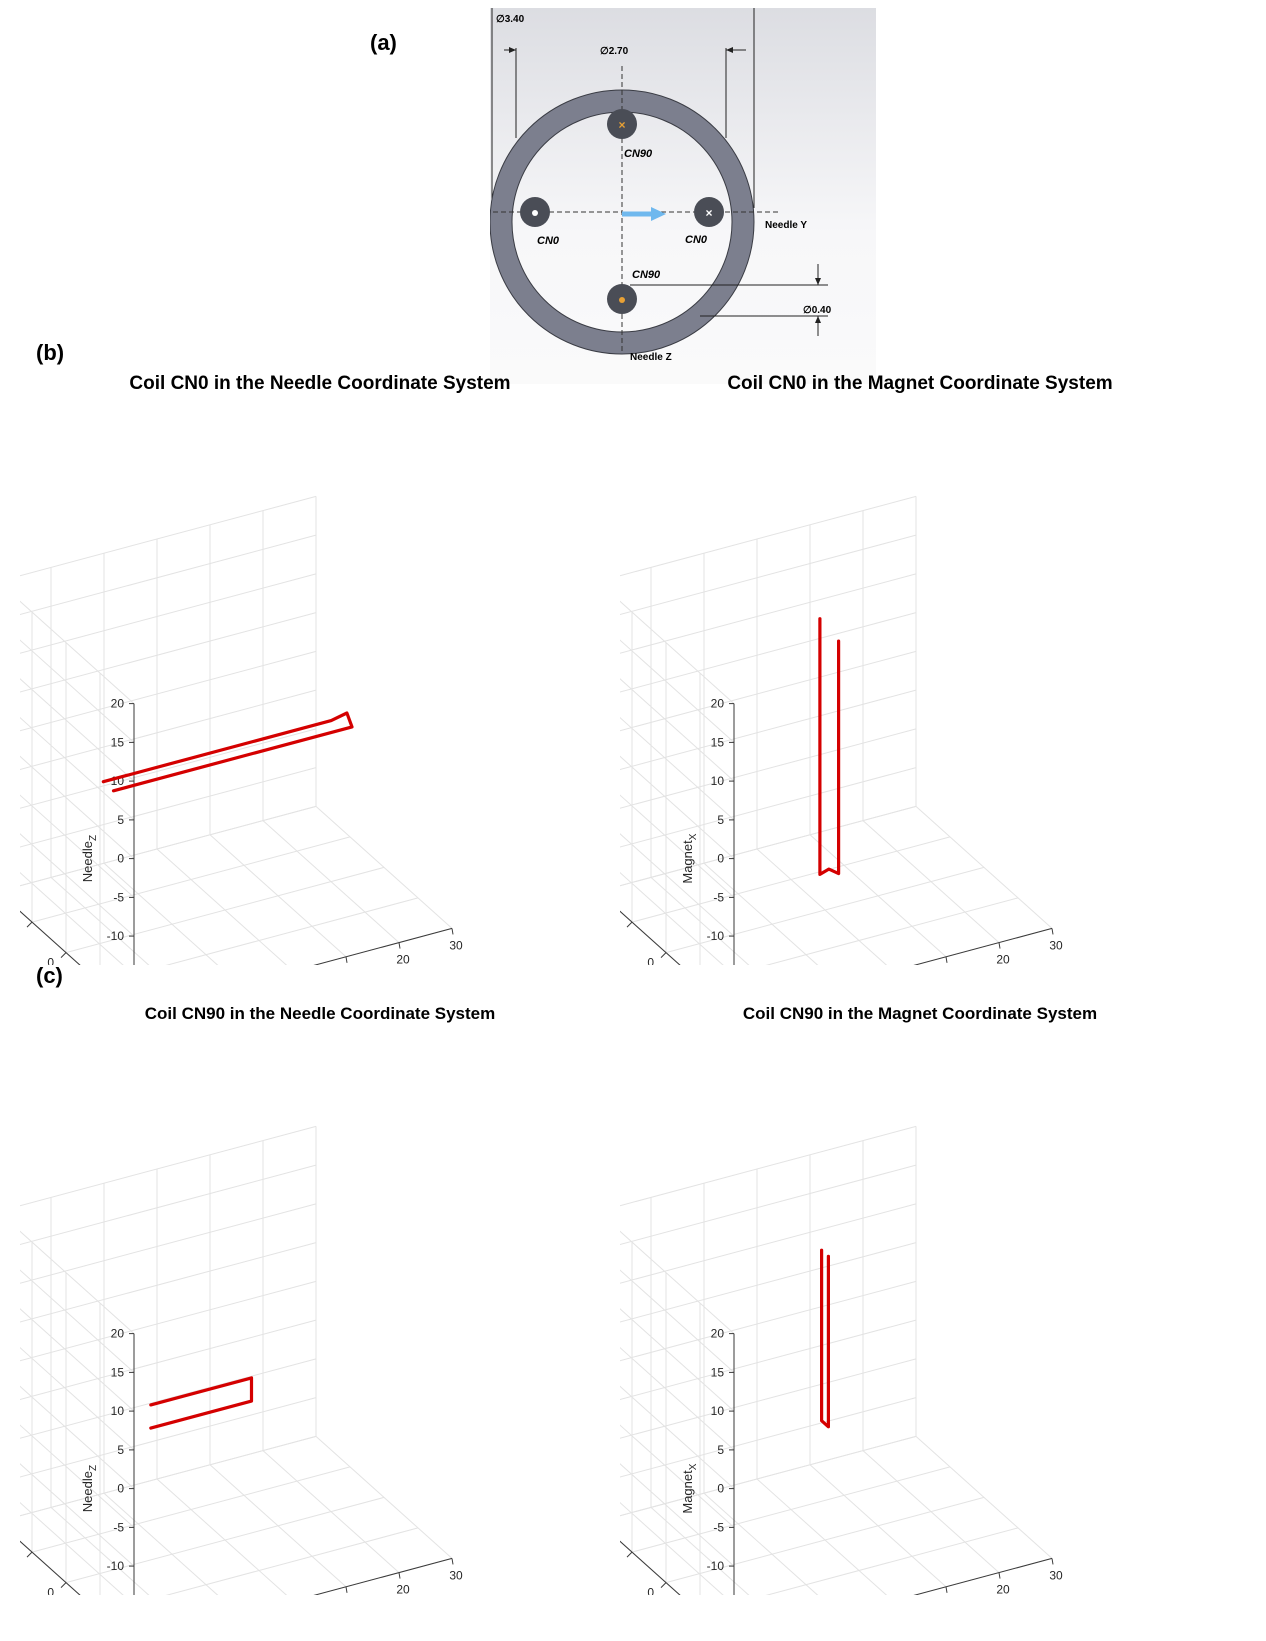  I want to click on z-tick-label: 20, so click(118, 1334).